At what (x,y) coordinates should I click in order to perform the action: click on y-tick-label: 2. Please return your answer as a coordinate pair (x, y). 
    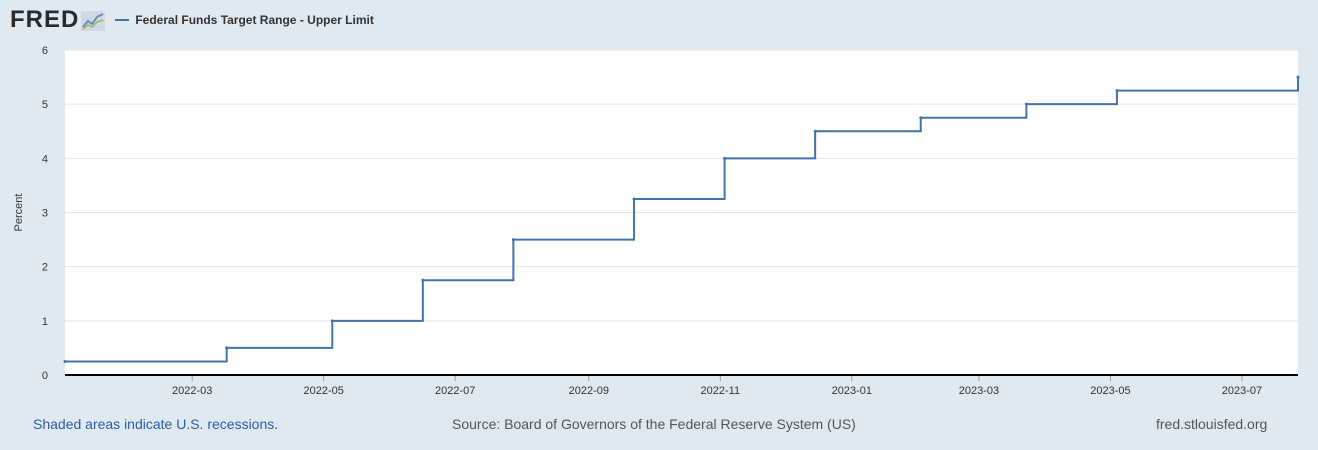
    Looking at the image, I should click on (45, 268).